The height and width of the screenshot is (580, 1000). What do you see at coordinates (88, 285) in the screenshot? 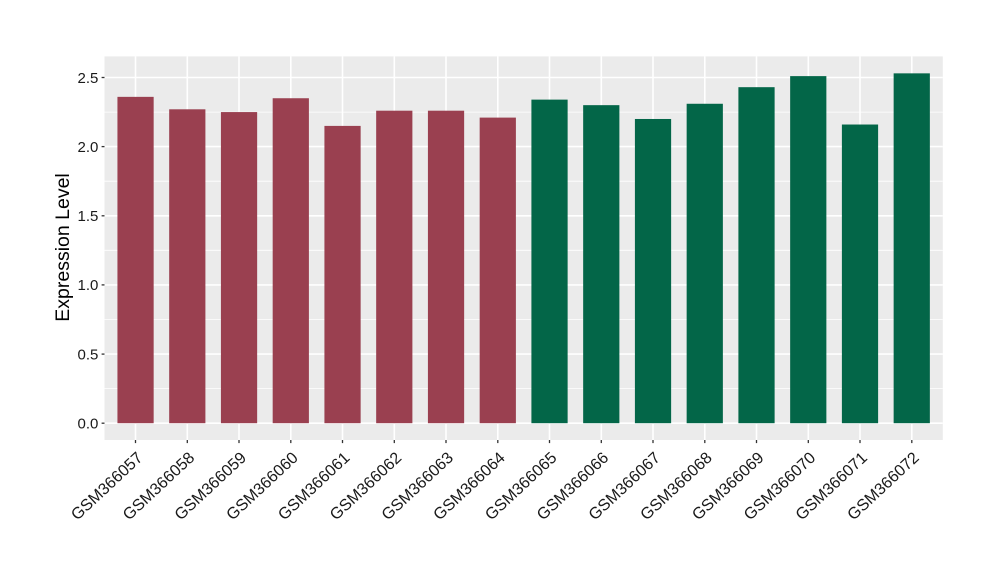
I see `svg-text: 1.0` at bounding box center [88, 285].